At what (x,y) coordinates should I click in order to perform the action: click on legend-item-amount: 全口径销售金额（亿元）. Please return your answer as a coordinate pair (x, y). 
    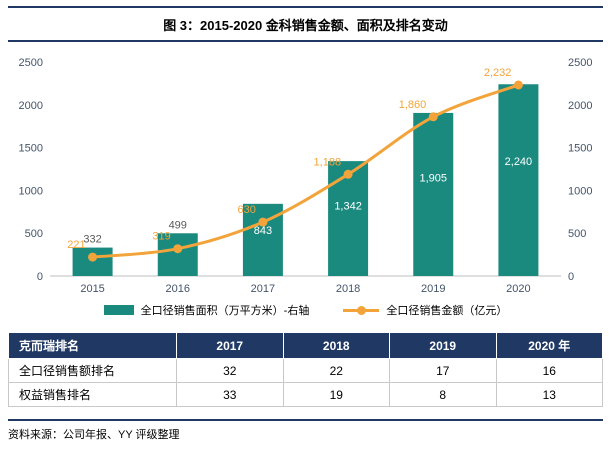
    Looking at the image, I should click on (425, 310).